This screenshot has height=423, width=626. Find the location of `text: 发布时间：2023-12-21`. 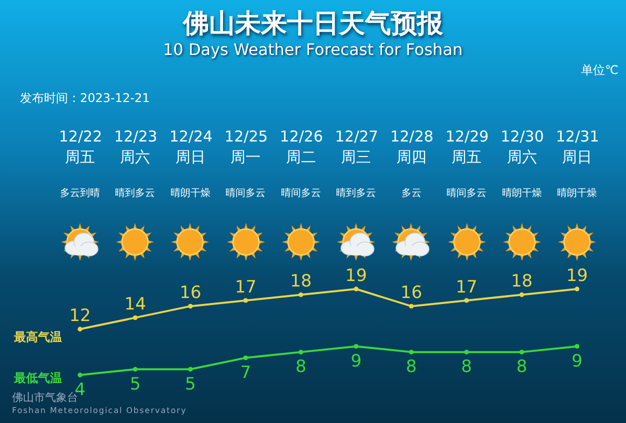

text: 发布时间：2023-12-21 is located at coordinates (85, 98).